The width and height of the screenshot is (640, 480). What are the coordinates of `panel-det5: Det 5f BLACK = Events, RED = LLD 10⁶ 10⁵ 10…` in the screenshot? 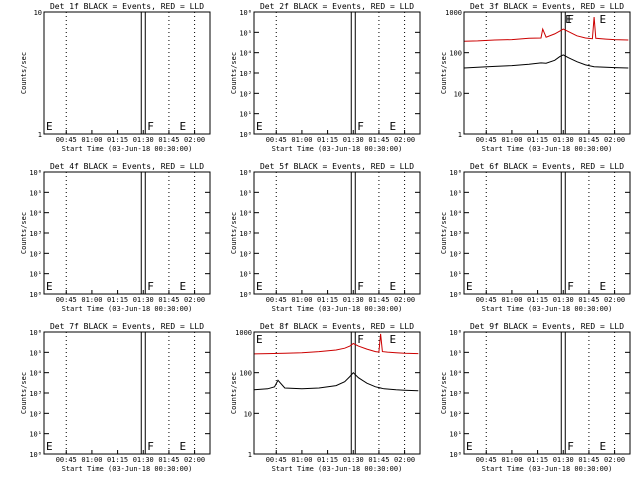 It's located at (325, 237).